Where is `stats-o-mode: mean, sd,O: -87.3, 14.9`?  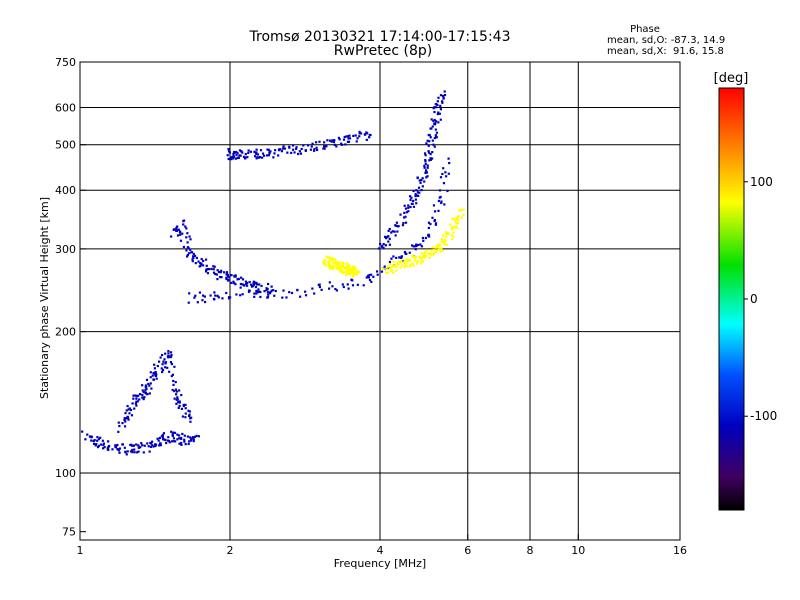 stats-o-mode: mean, sd,O: -87.3, 14.9 is located at coordinates (666, 40).